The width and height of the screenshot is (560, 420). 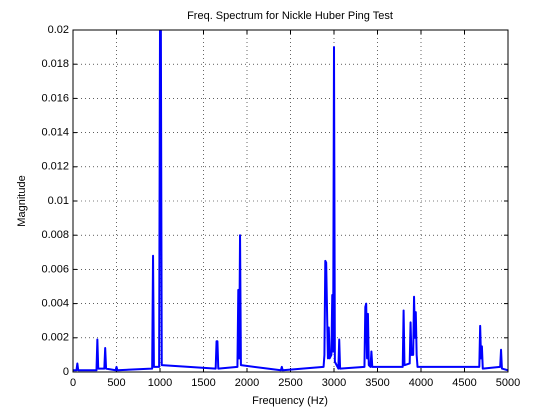 I want to click on y-tick-label: 0.004, so click(x=55, y=304).